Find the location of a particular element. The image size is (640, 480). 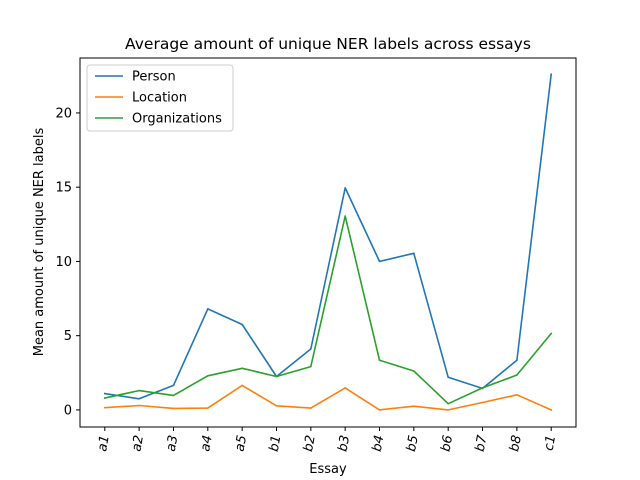

data-point-person-c1 is located at coordinates (551, 74).